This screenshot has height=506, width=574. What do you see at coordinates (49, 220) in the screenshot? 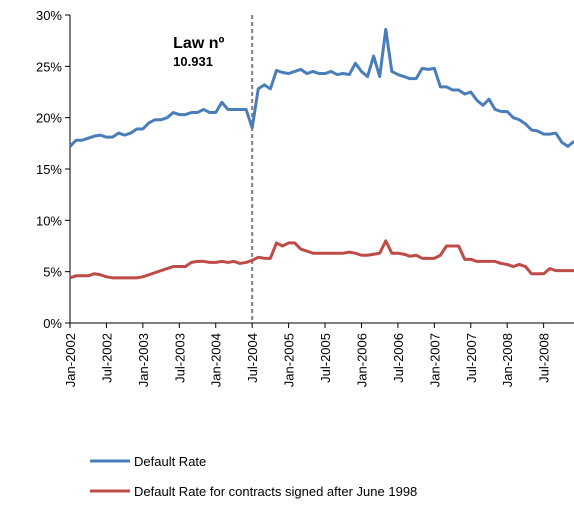
I see `y-tick-label: 10%` at bounding box center [49, 220].